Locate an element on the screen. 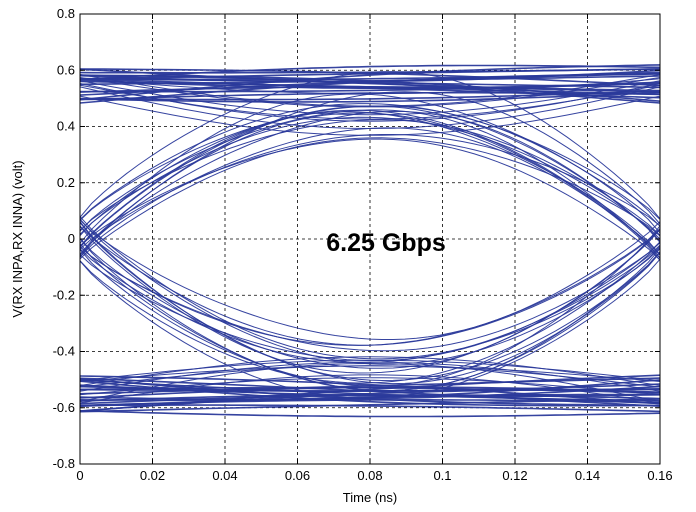  y-tick-label: -0.6 is located at coordinates (64, 407).